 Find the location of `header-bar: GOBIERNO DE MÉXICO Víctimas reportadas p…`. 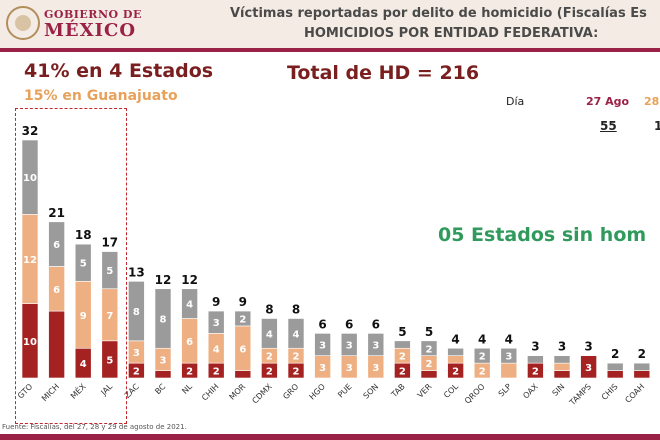

header-bar: GOBIERNO DE MÉXICO Víctimas reportadas p… is located at coordinates (330, 26).